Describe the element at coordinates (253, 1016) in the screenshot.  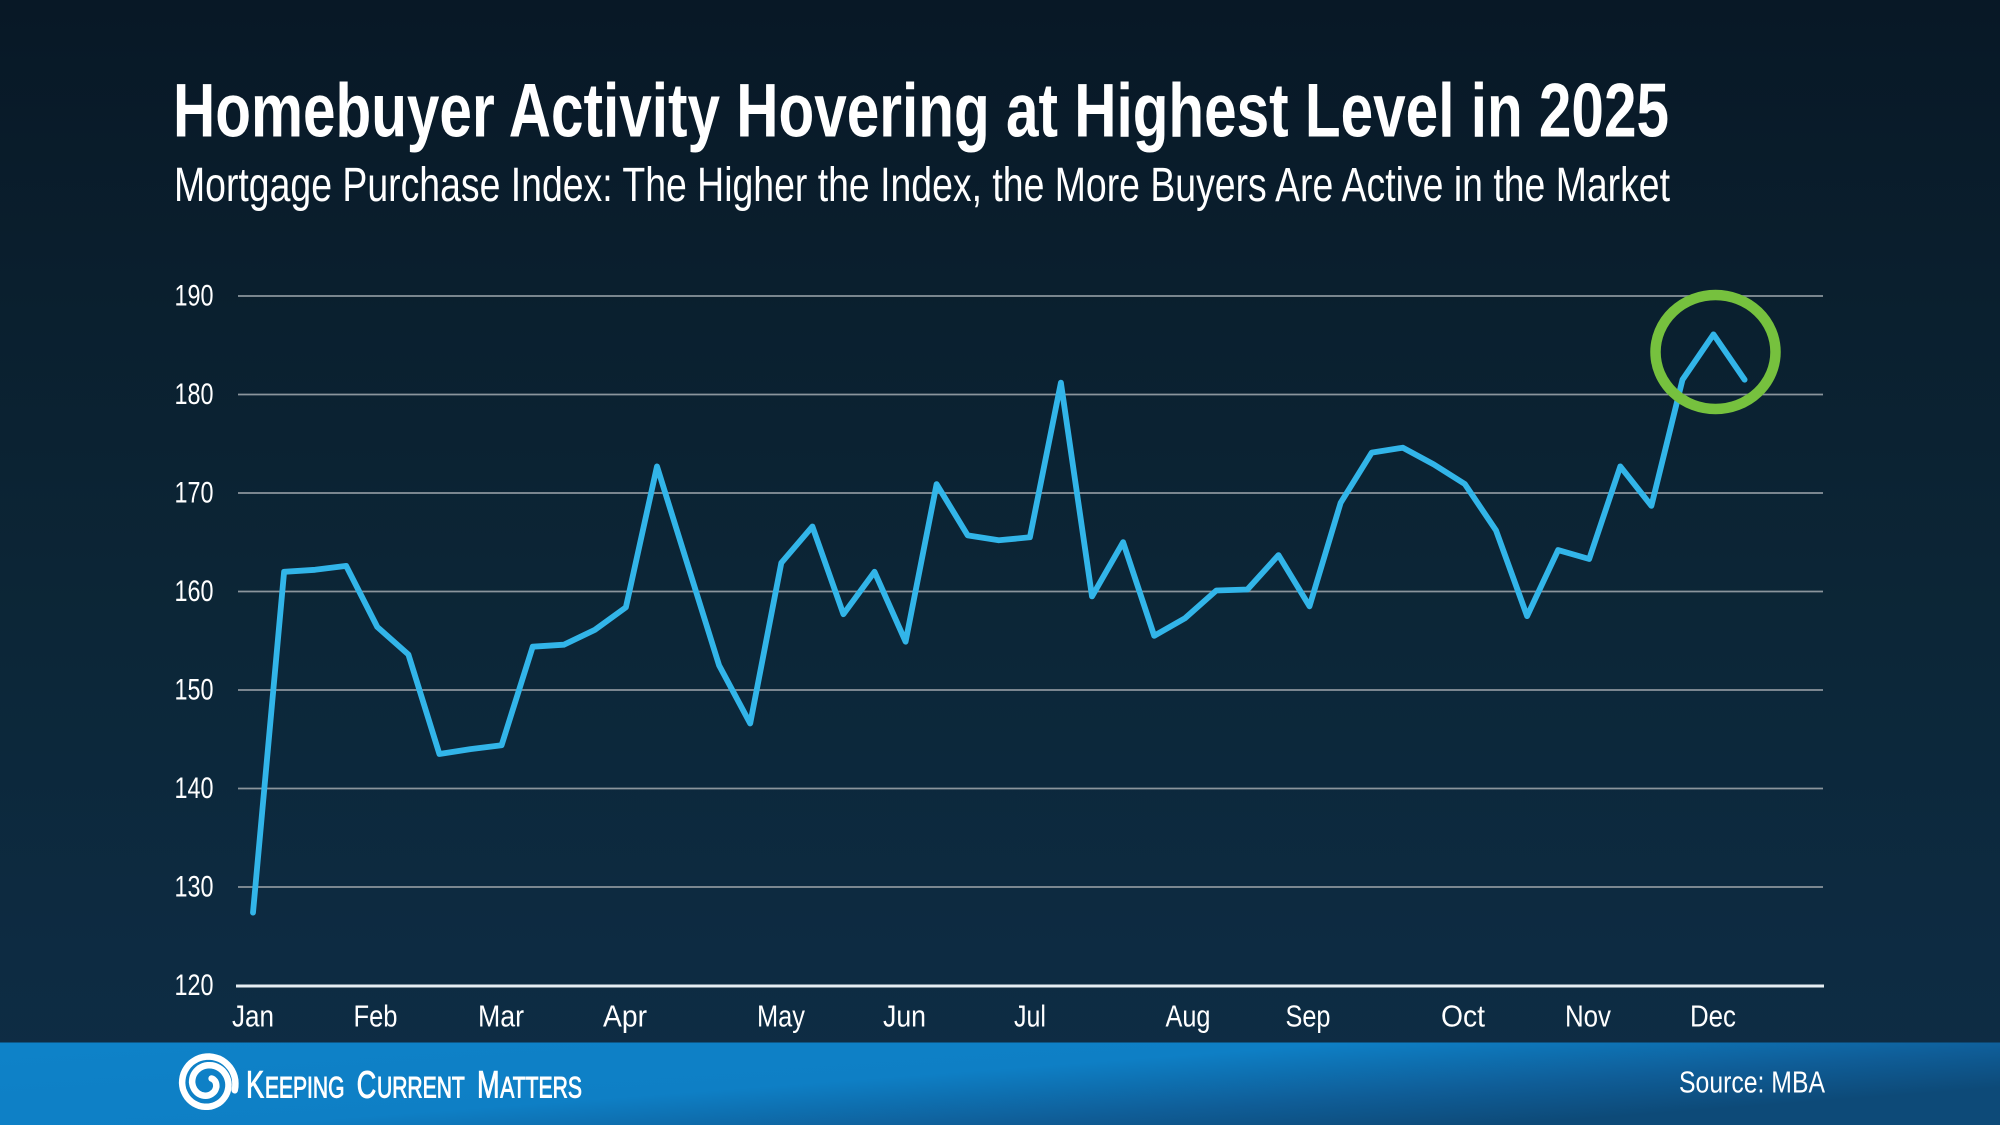
I see `svg-text: Jan` at that location.